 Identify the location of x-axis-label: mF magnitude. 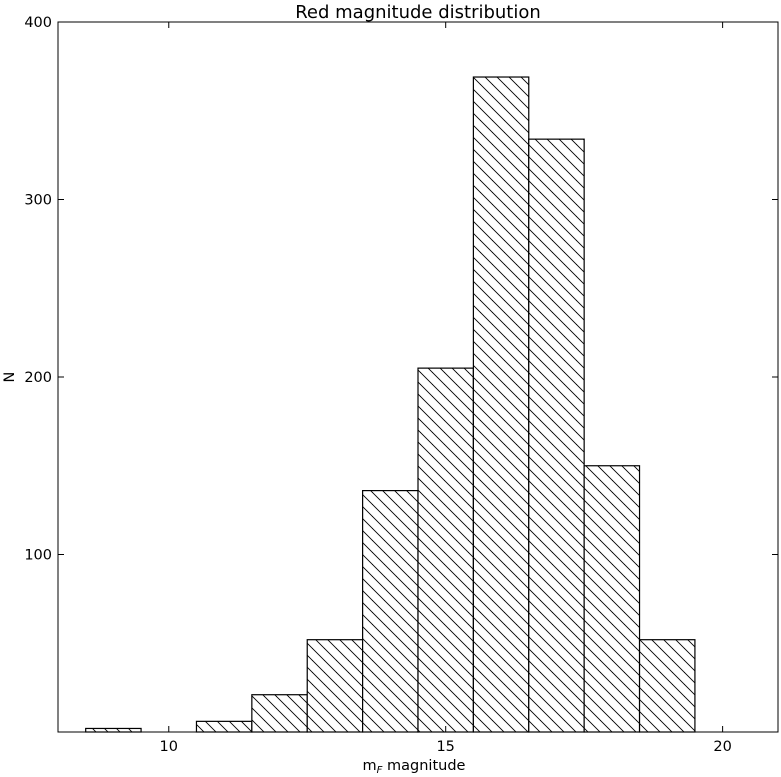
(414, 767).